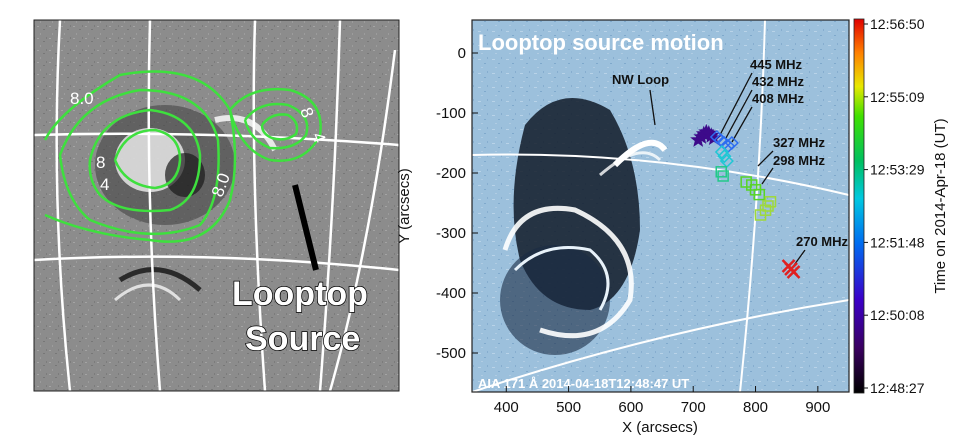 This screenshot has width=974, height=448. What do you see at coordinates (82, 98) in the screenshot?
I see `contour-label: 8.0` at bounding box center [82, 98].